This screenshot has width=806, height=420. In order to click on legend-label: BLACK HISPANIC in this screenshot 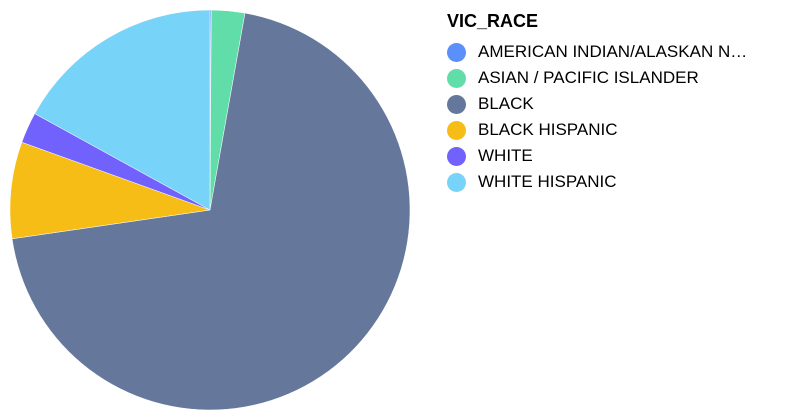, I will do `click(548, 129)`.